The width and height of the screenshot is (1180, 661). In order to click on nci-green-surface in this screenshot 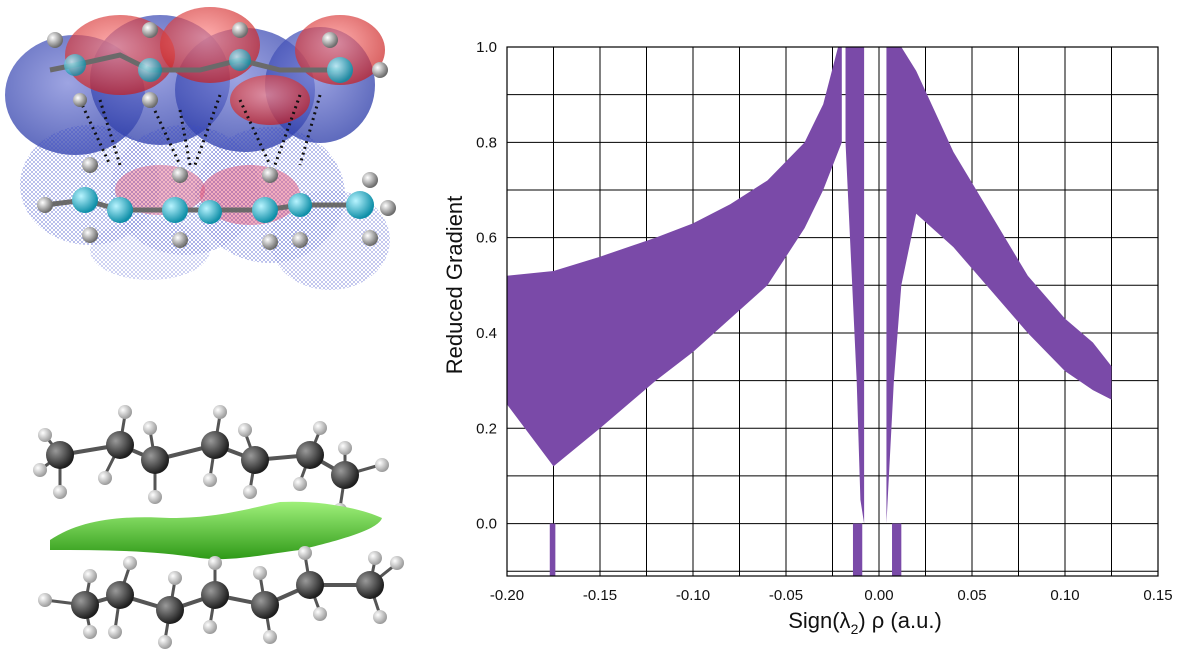, I will do `click(216, 530)`.